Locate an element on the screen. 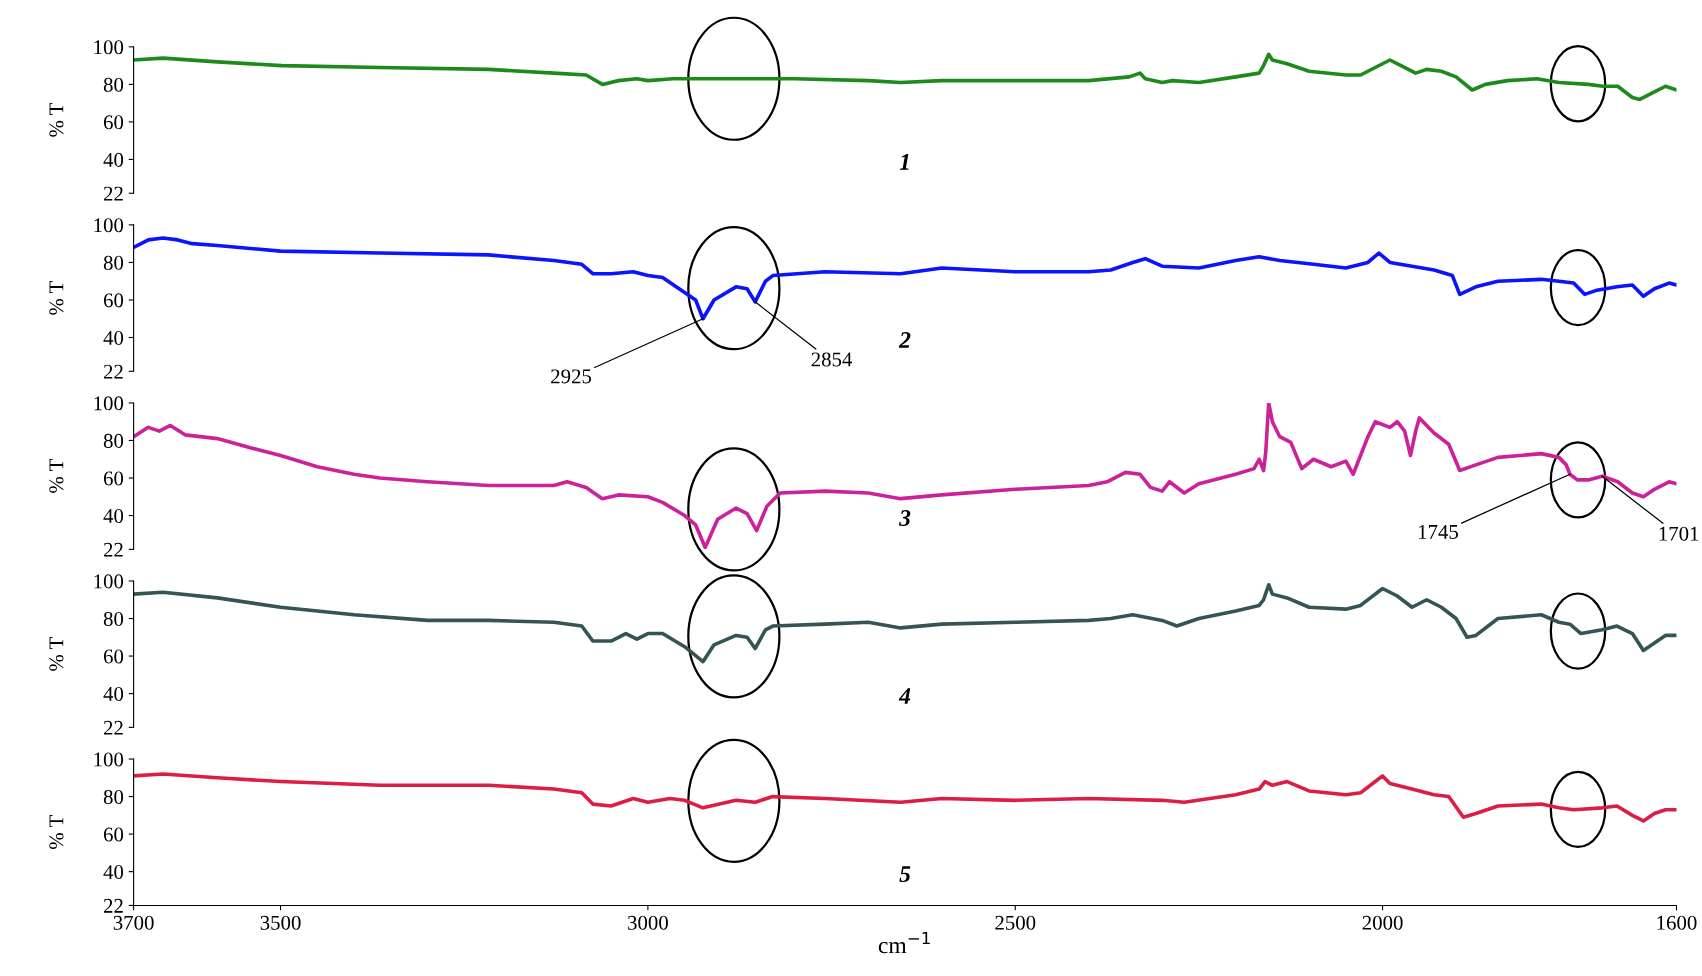 The height and width of the screenshot is (976, 1702). annotation: 1 is located at coordinates (904, 162).